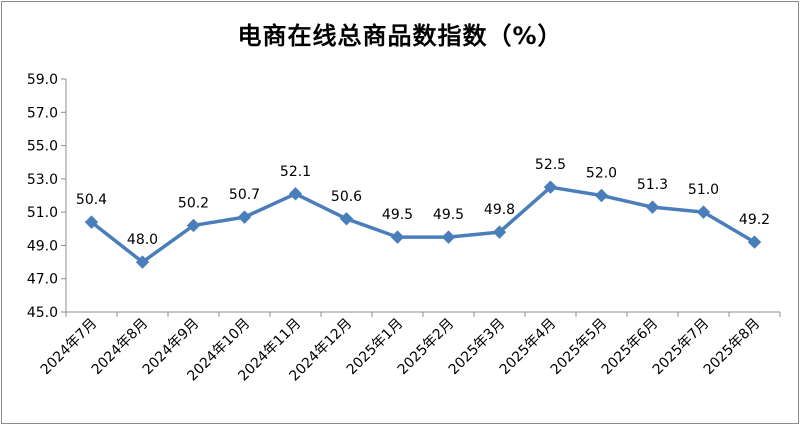 The image size is (800, 426). I want to click on data-label: 50.7, so click(244, 195).